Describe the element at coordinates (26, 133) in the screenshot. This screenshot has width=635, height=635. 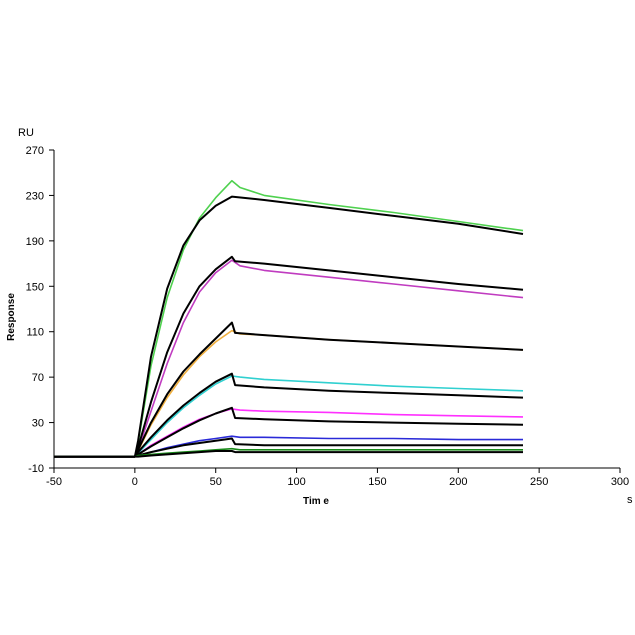
I see `y-unit-label: RU` at that location.